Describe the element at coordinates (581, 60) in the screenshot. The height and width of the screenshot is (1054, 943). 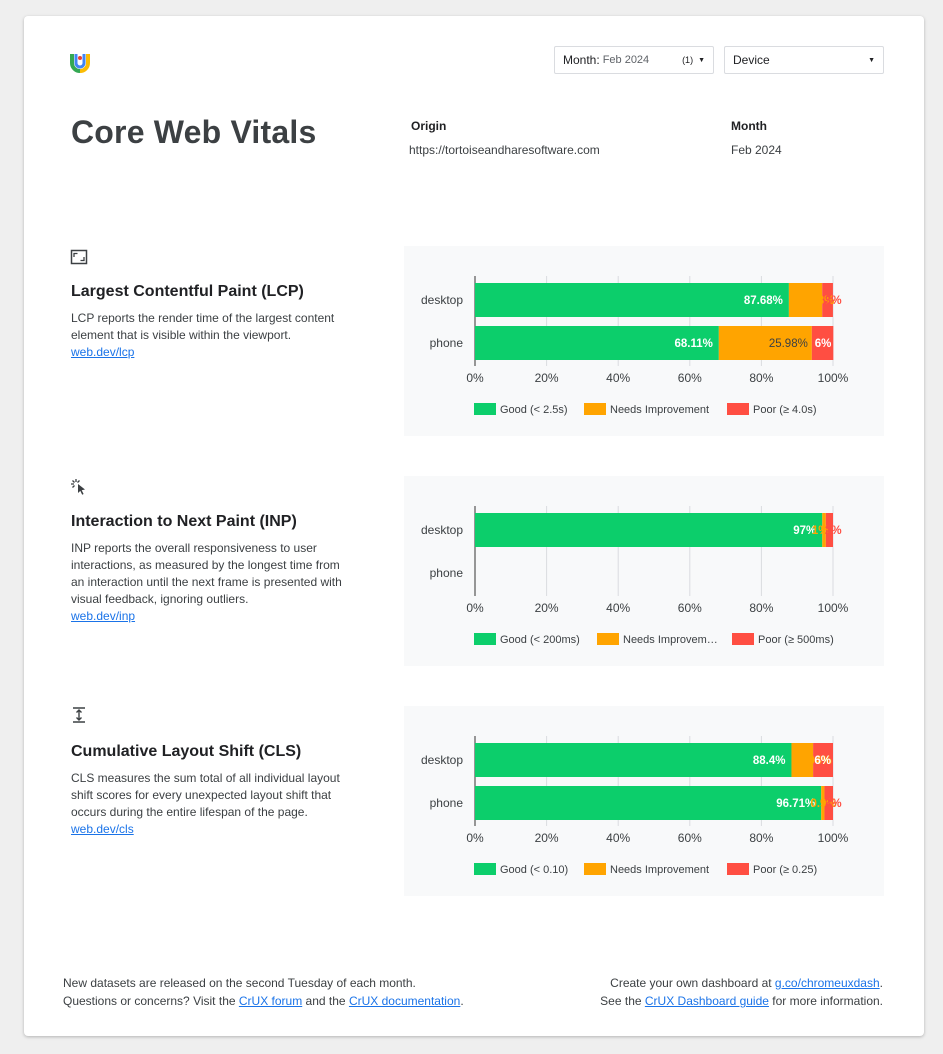
I see `month-filter-label: Month:` at that location.